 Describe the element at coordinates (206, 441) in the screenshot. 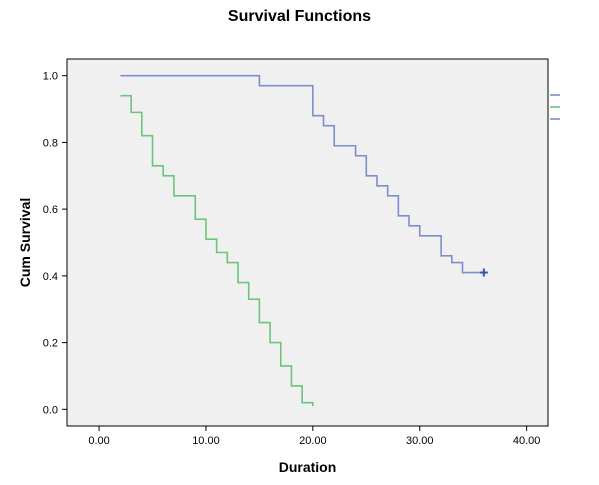

I see `x-tick-label: 10.00` at that location.